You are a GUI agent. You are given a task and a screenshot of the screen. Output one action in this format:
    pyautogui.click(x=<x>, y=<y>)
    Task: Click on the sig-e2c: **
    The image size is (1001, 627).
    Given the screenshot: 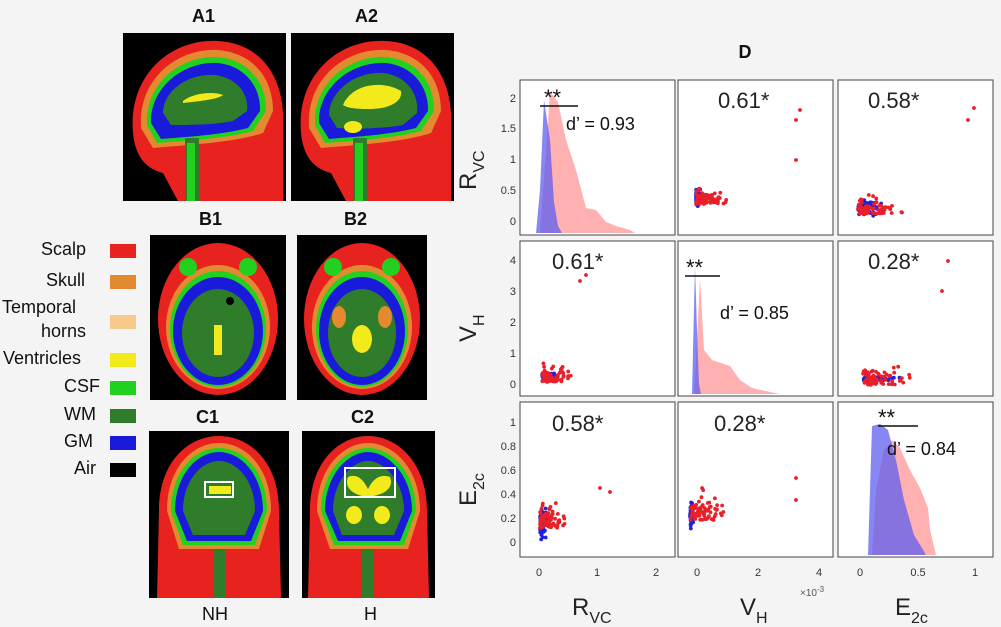 What is the action you would take?
    pyautogui.click(x=887, y=417)
    